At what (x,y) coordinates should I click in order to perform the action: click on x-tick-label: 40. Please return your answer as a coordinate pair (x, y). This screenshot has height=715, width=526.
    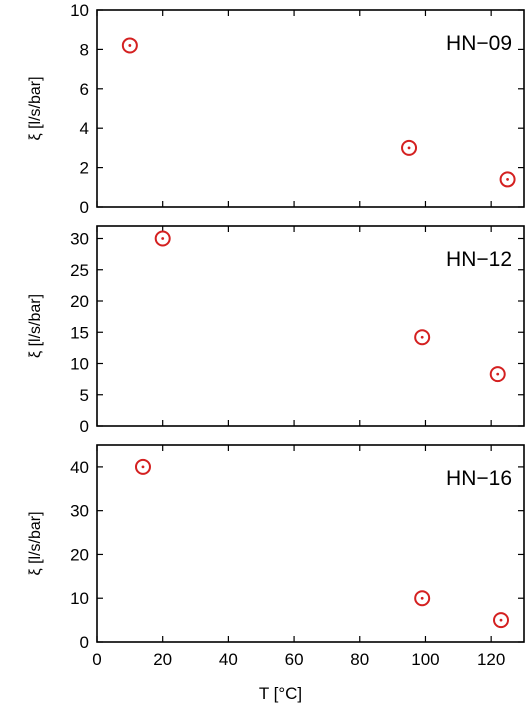
    Looking at the image, I should click on (228, 659).